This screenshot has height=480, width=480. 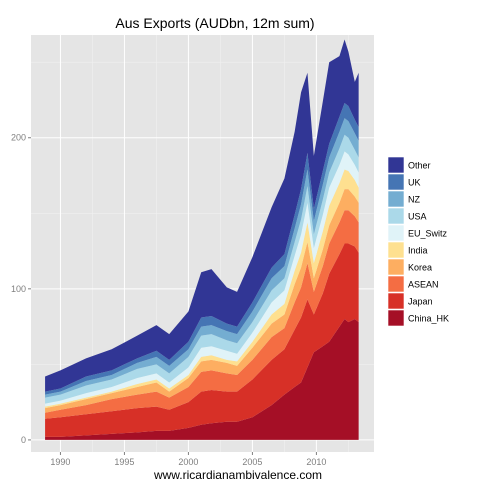 What do you see at coordinates (188, 462) in the screenshot?
I see `x-tick-label: 2000` at bounding box center [188, 462].